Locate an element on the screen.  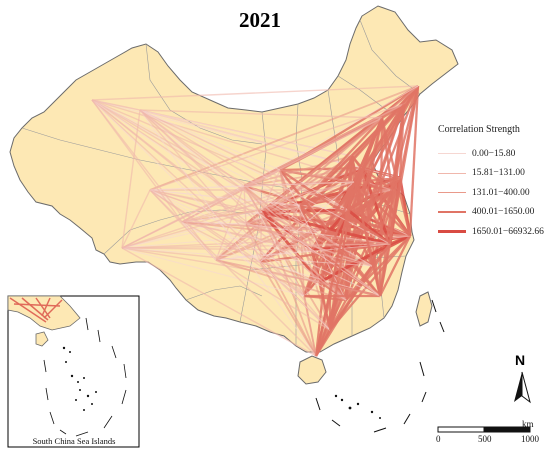
legend-item: 0.00−15.80 is located at coordinates (494, 154).